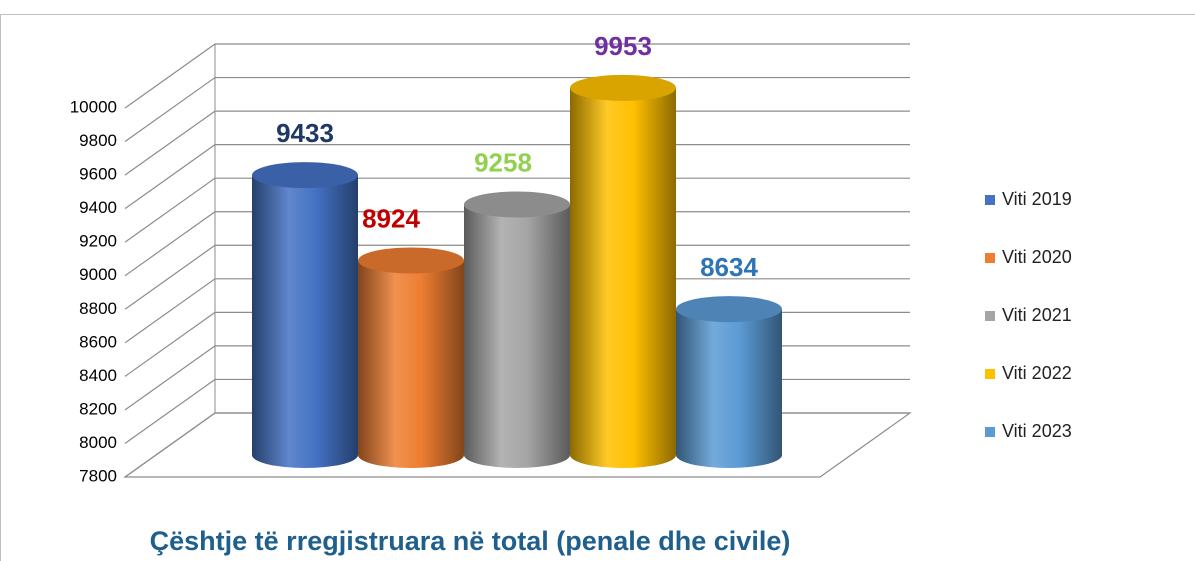  I want to click on legend-label: Viti 2022, so click(1037, 373).